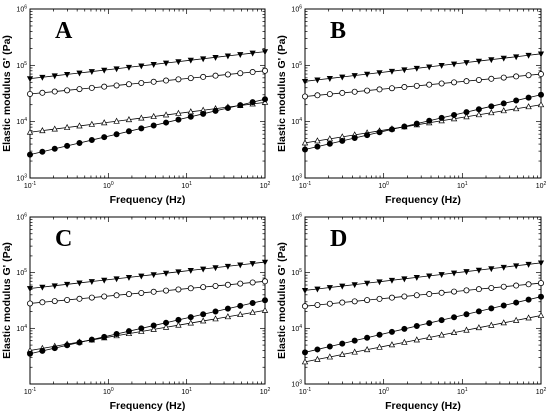 Image resolution: width=550 pixels, height=418 pixels. What do you see at coordinates (300, 327) in the screenshot?
I see `y-tick-exponent: 4` at bounding box center [300, 327].